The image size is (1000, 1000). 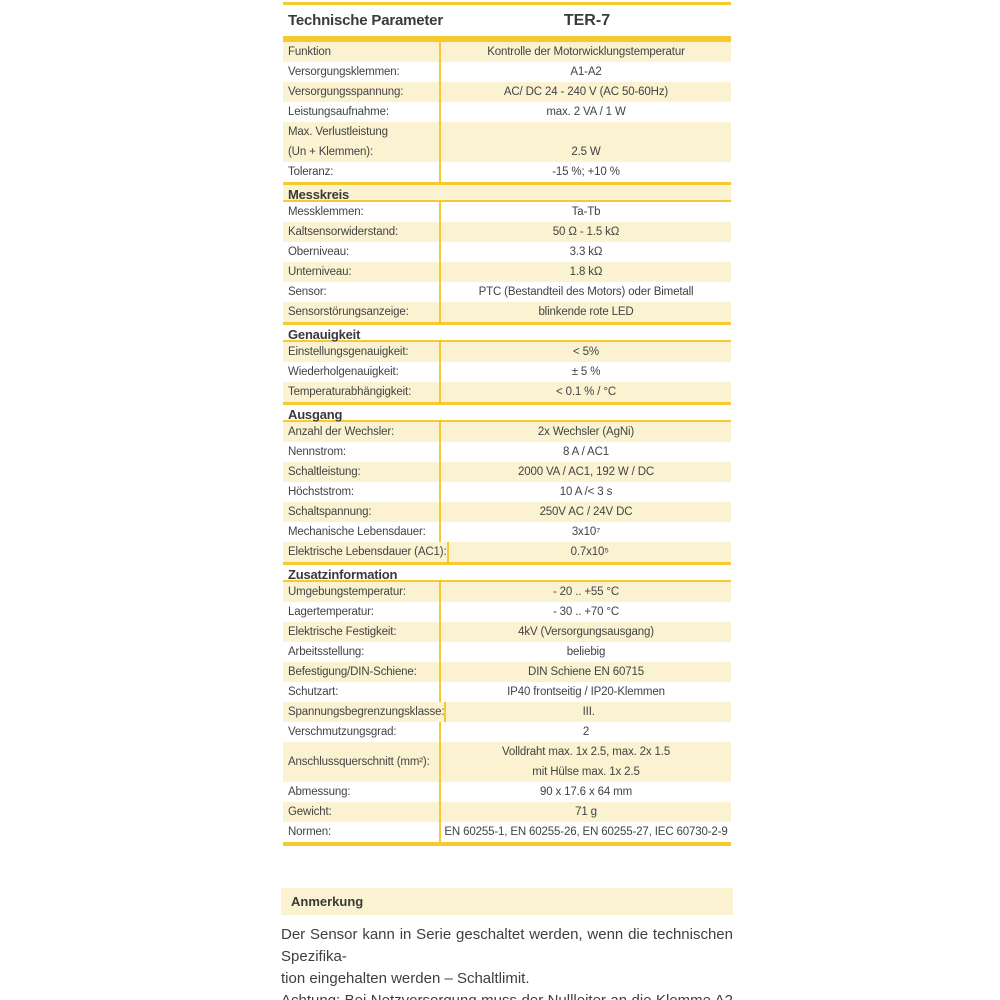 I want to click on row-label: Wiederholgenauigkeit:, so click(x=362, y=372).